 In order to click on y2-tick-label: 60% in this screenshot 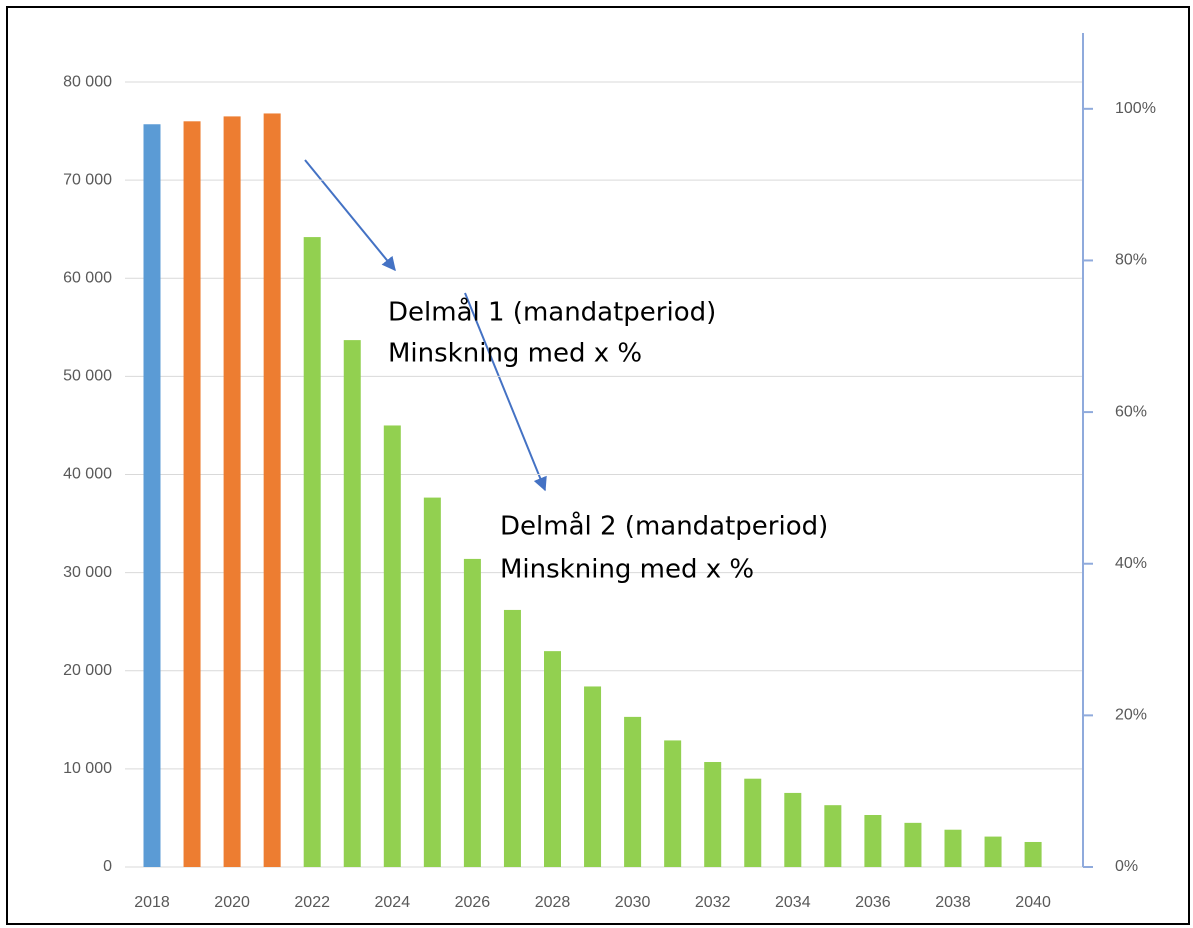, I will do `click(1131, 411)`.